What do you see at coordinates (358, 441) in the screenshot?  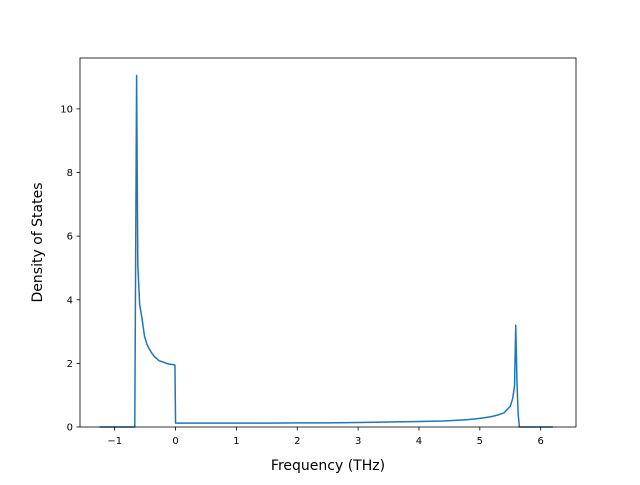 I see `x-tick-label: 3` at bounding box center [358, 441].